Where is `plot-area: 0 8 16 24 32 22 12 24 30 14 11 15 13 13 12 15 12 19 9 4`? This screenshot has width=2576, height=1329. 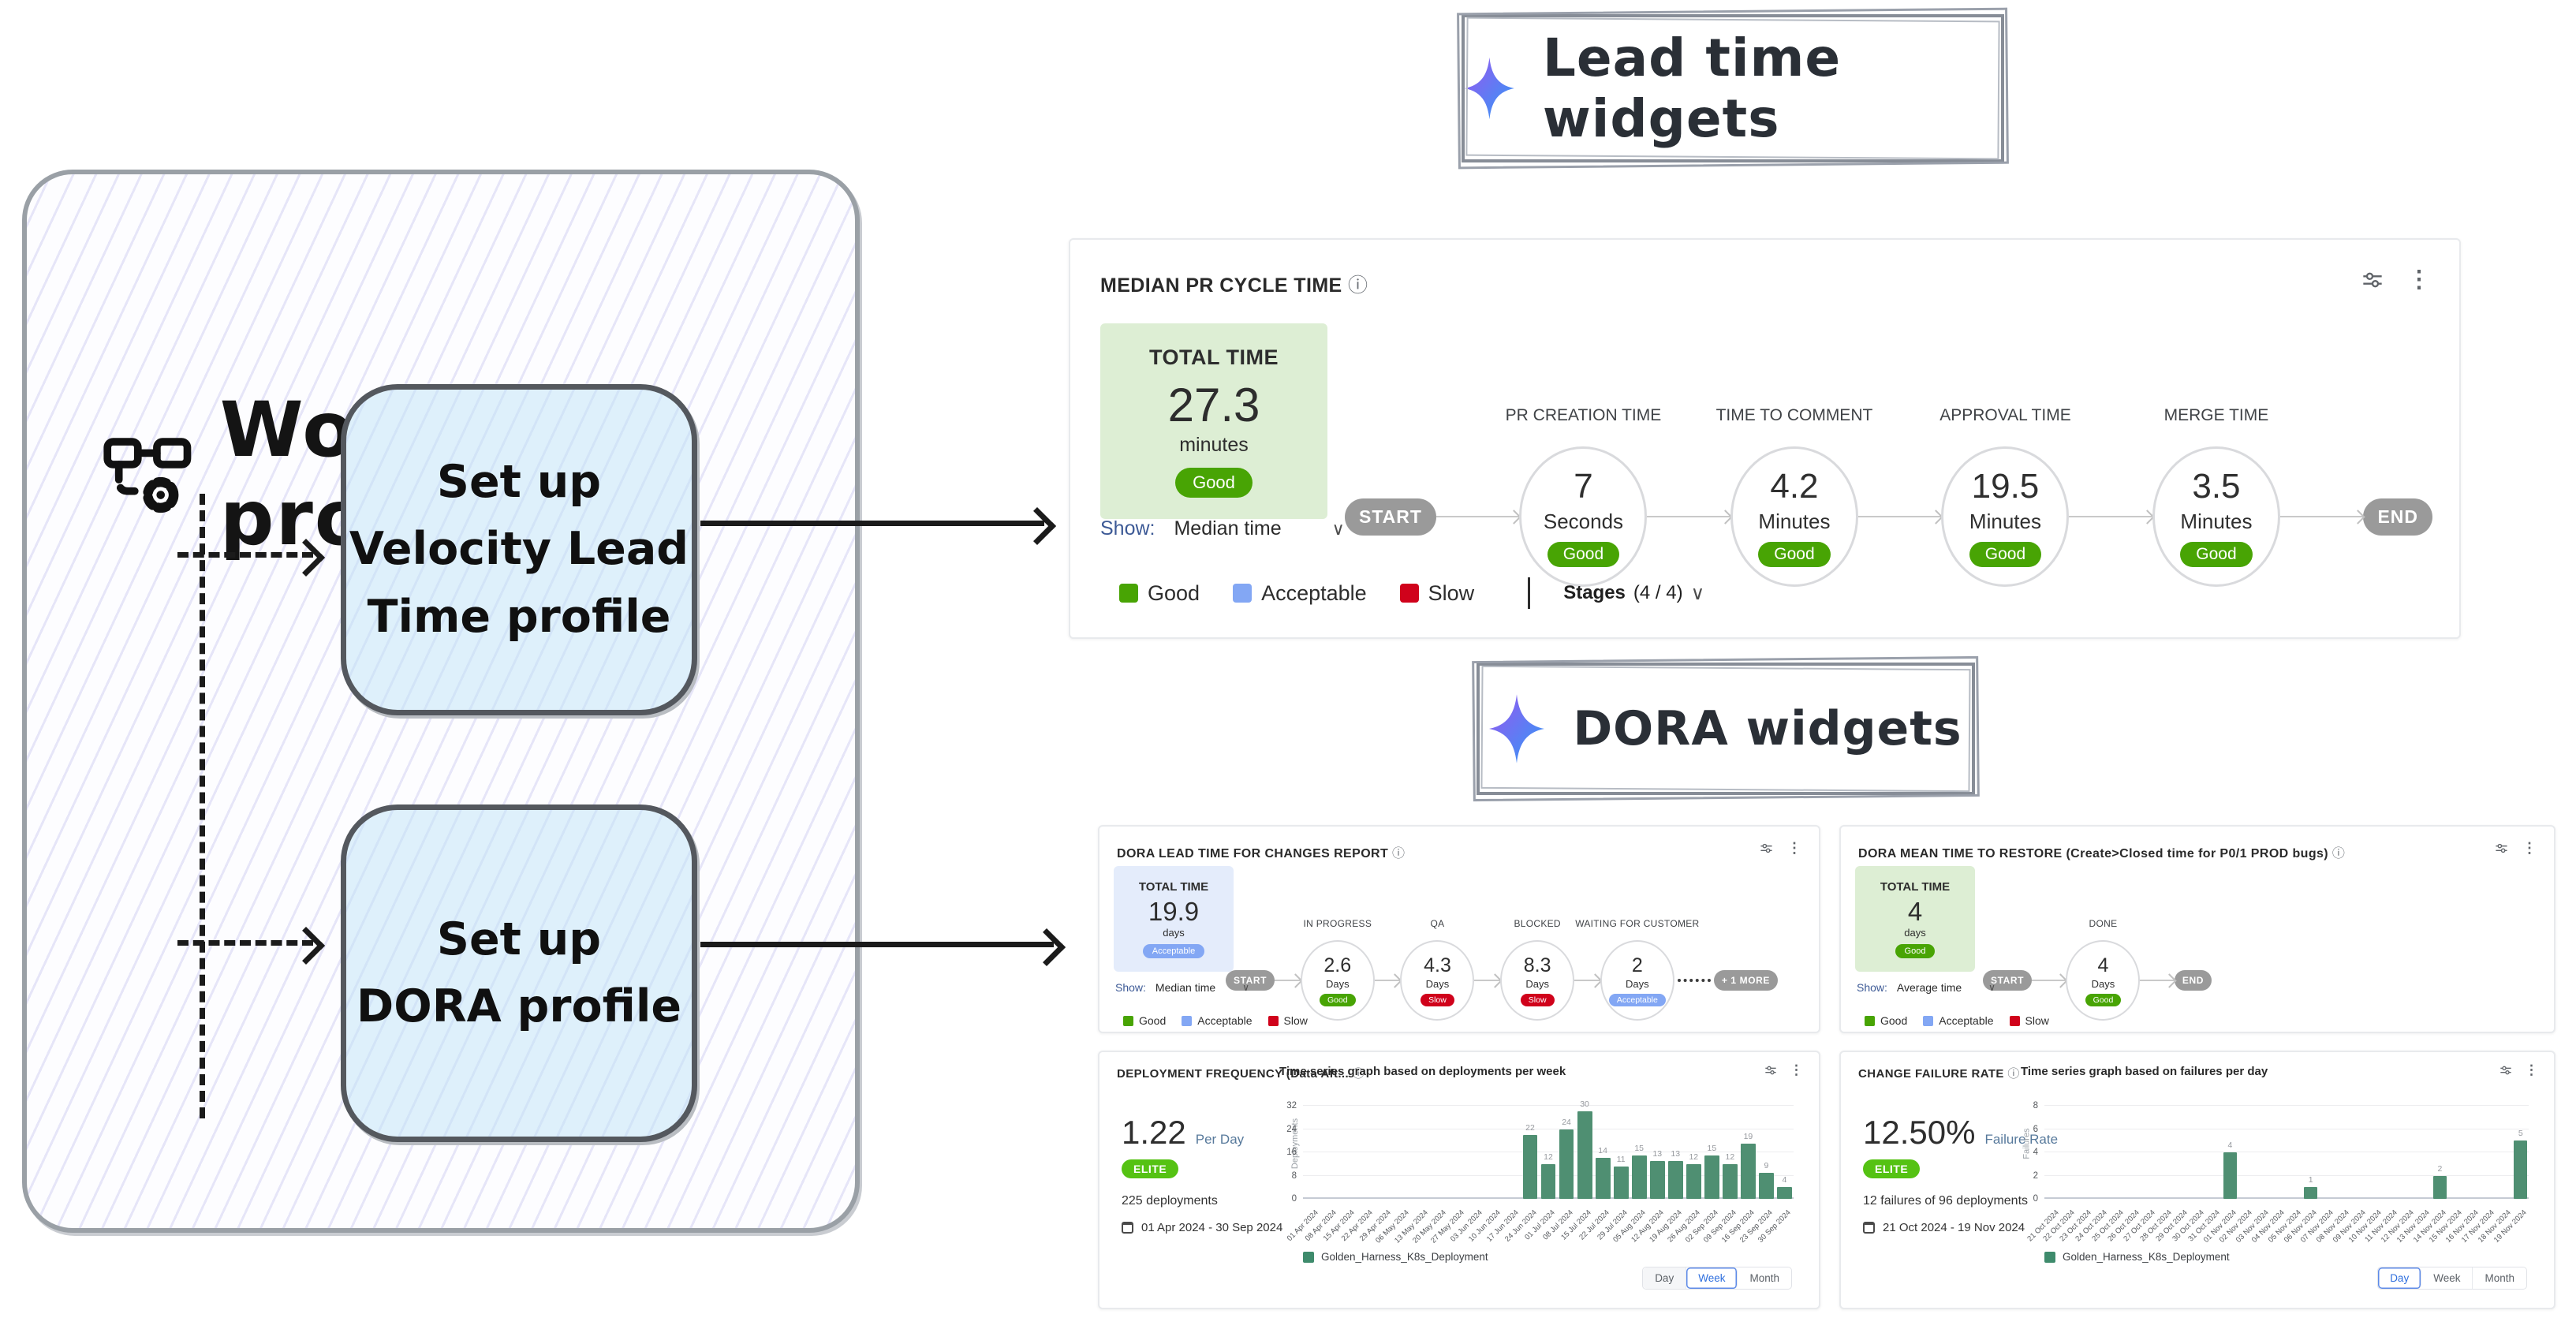 plot-area: 0 8 16 24 32 22 12 24 30 14 11 15 13 13 12 15 12 19 9 4 is located at coordinates (1540, 1151).